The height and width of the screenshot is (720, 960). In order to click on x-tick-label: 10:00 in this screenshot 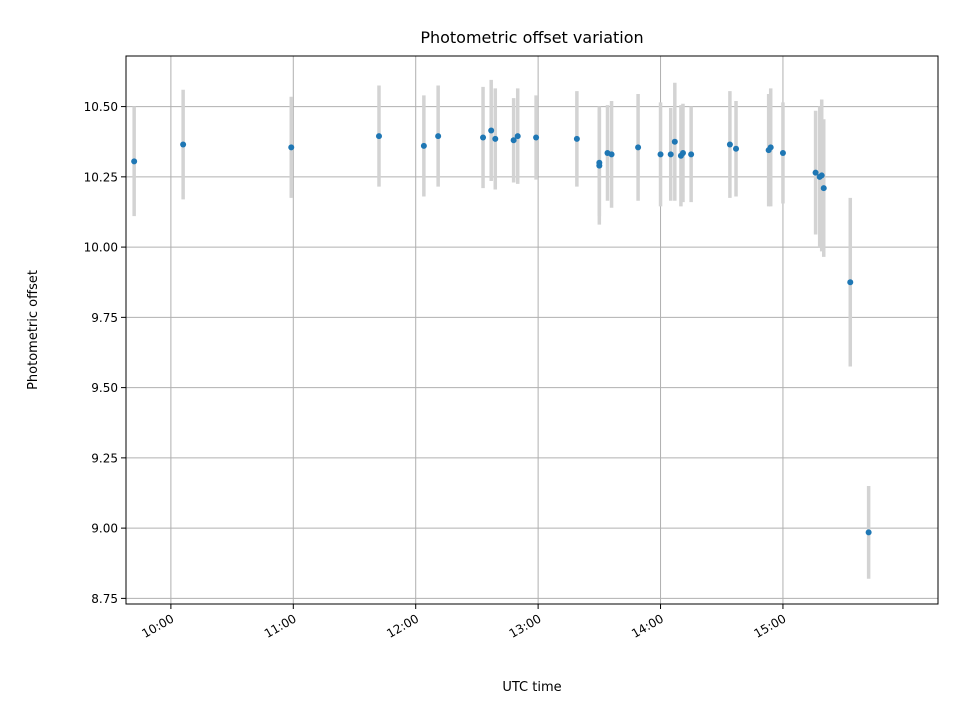, I will do `click(157, 625)`.